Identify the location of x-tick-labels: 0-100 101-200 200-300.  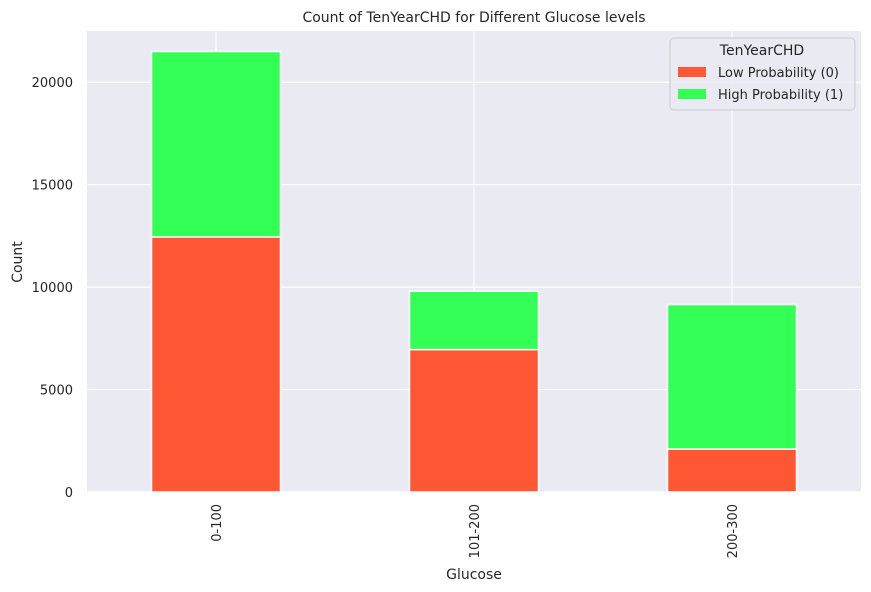
(475, 531).